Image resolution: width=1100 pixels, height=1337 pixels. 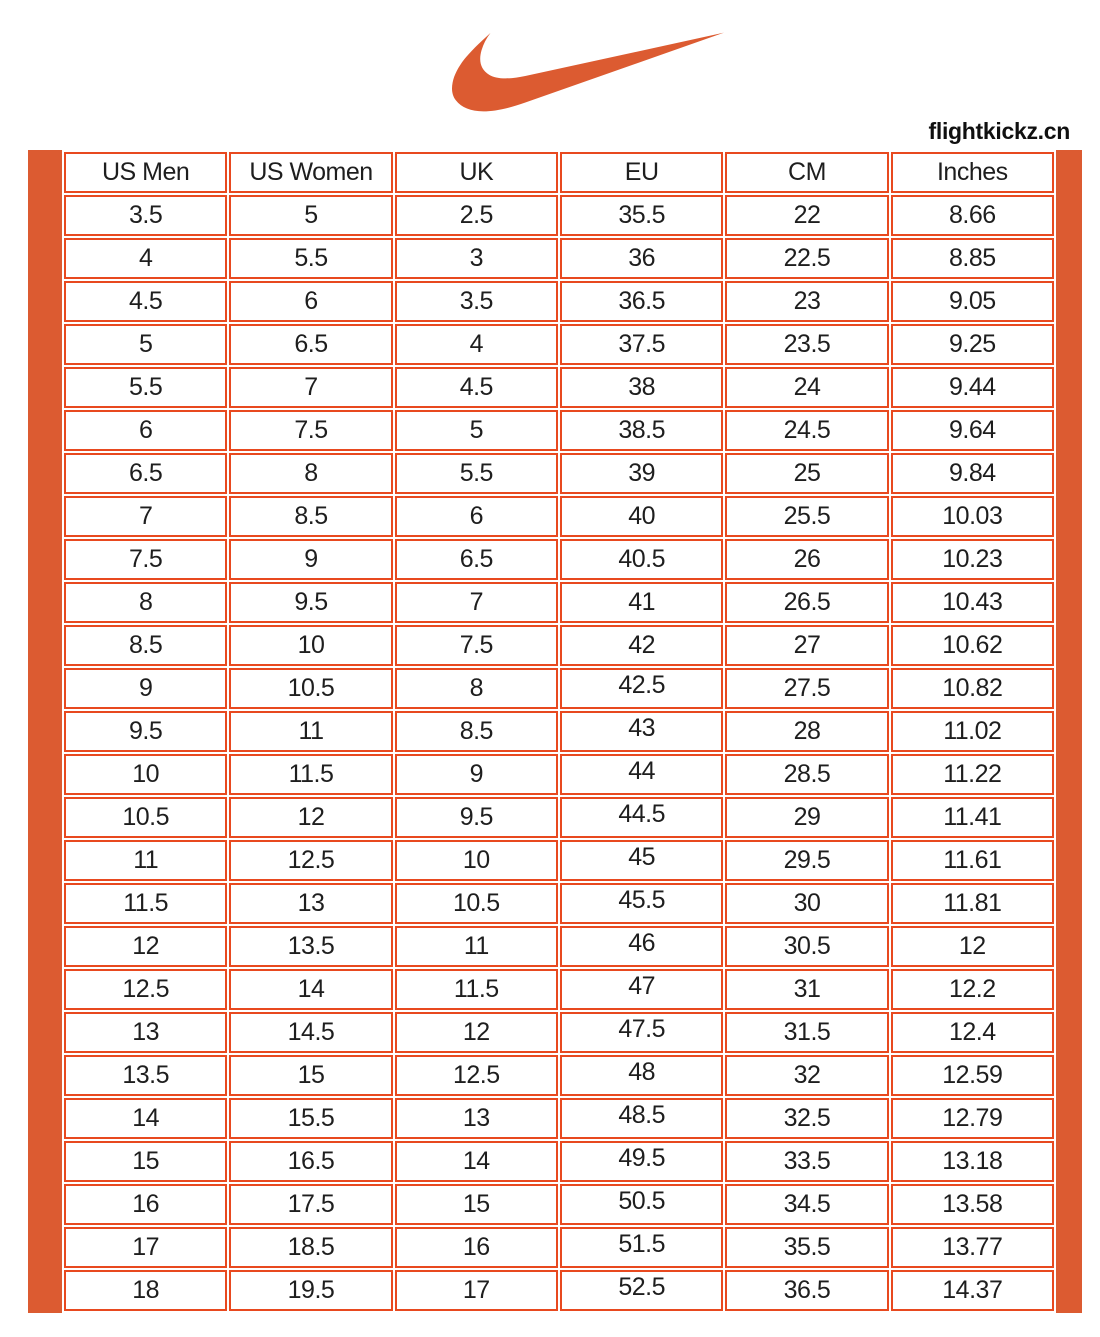 What do you see at coordinates (476, 903) in the screenshot?
I see `table-cell: 10.5` at bounding box center [476, 903].